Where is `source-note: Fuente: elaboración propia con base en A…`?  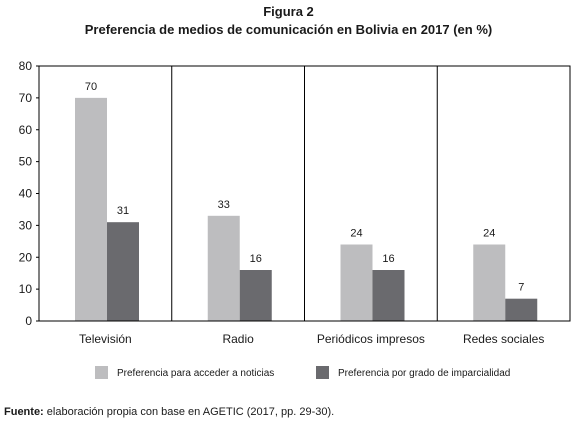
source-note: Fuente: elaboración propia con base en A… is located at coordinates (169, 412).